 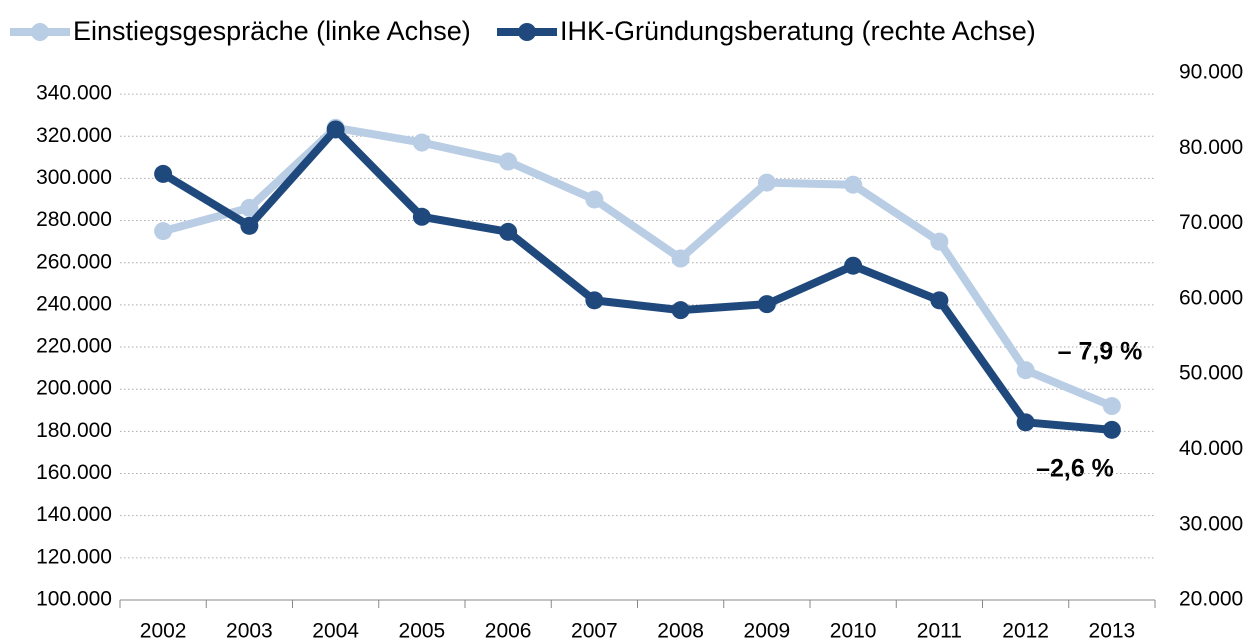 What do you see at coordinates (508, 631) in the screenshot?
I see `x-tick-label: 2006` at bounding box center [508, 631].